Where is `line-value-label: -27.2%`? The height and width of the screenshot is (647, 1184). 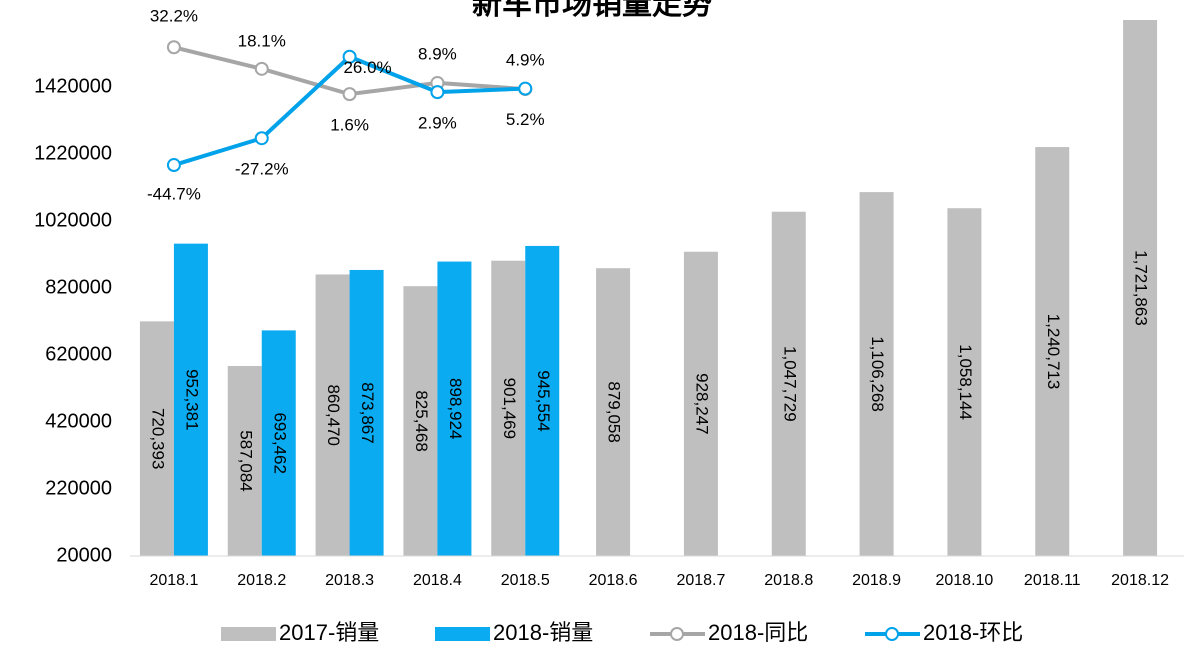 line-value-label: -27.2% is located at coordinates (262, 169).